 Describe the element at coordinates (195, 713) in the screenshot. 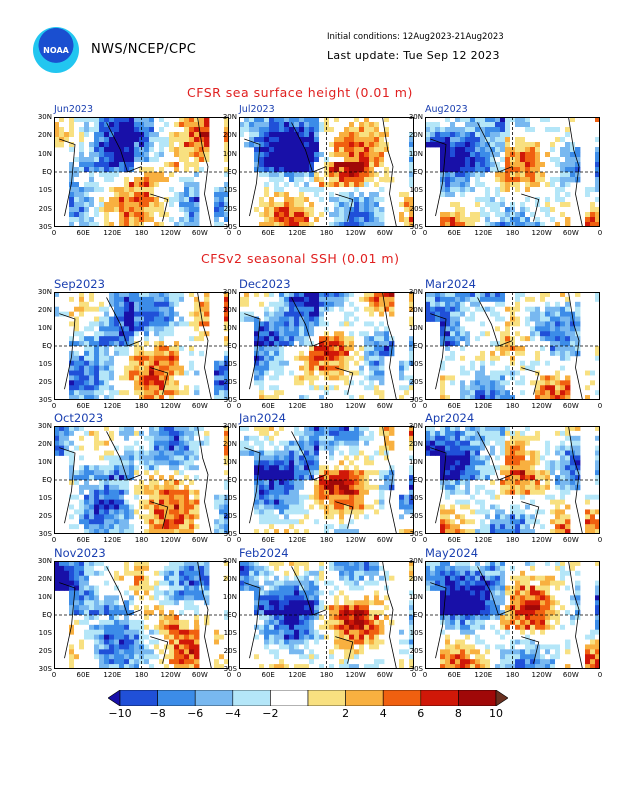

I see `colorbar-label: −6` at that location.